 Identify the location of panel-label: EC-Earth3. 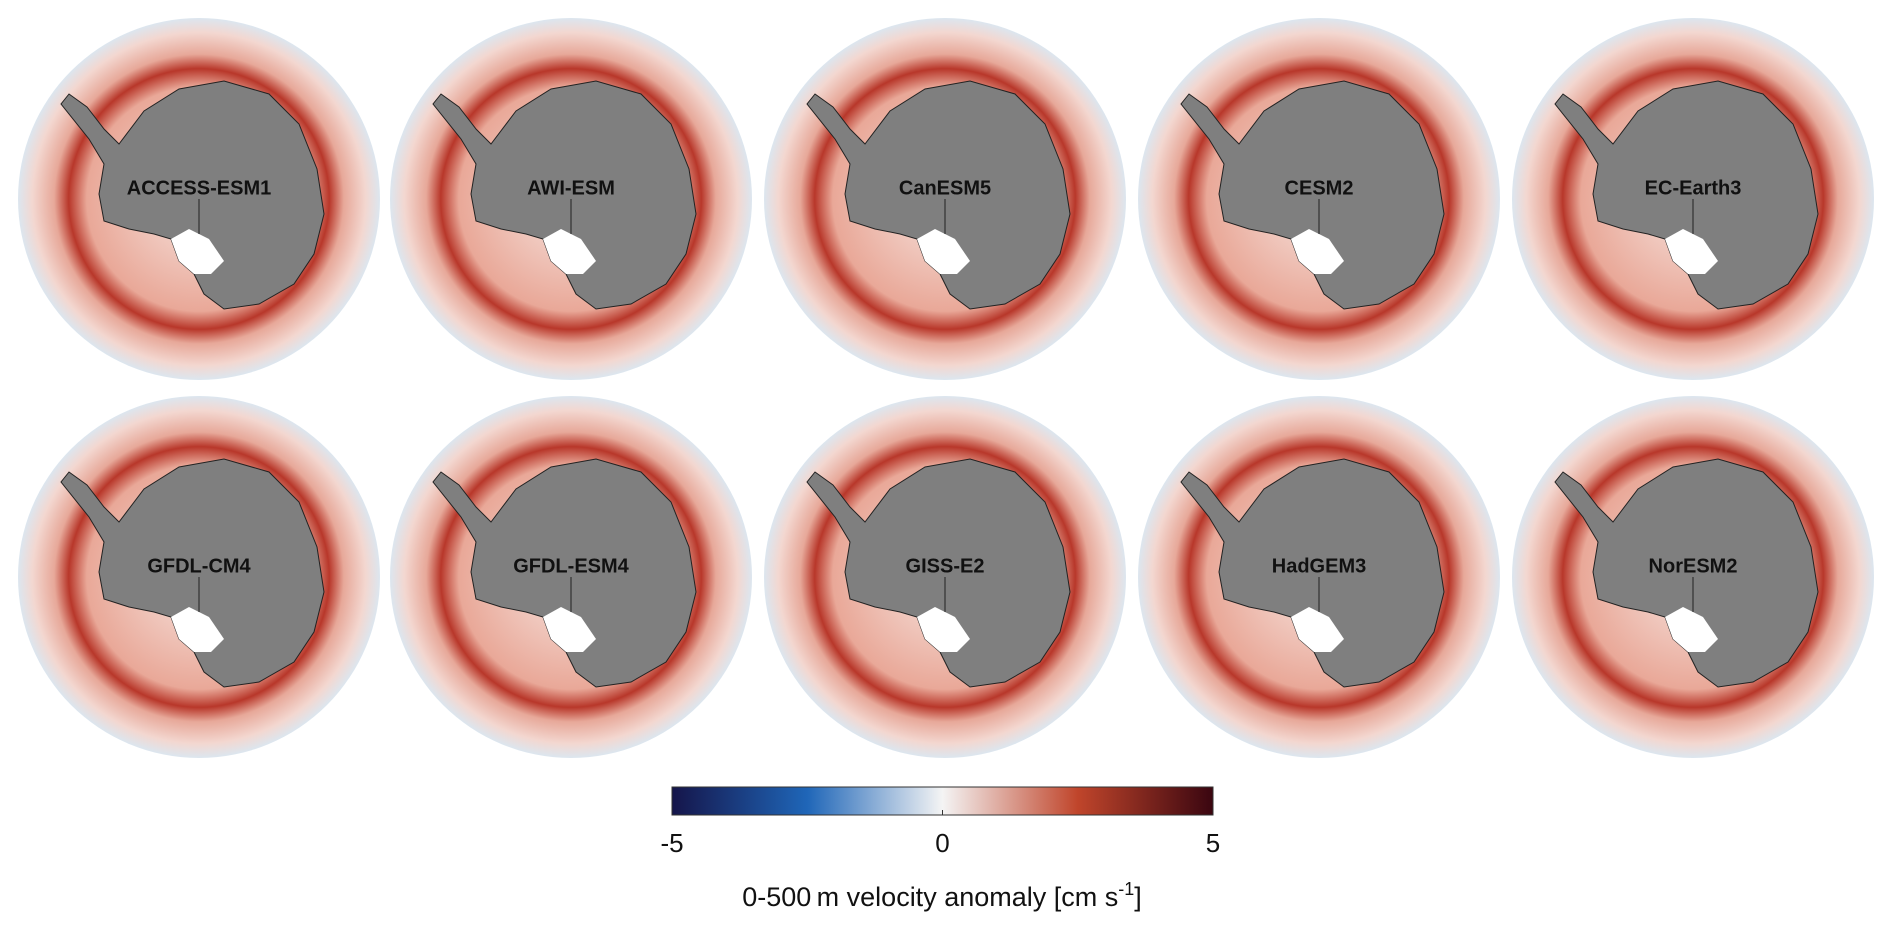
(1693, 188).